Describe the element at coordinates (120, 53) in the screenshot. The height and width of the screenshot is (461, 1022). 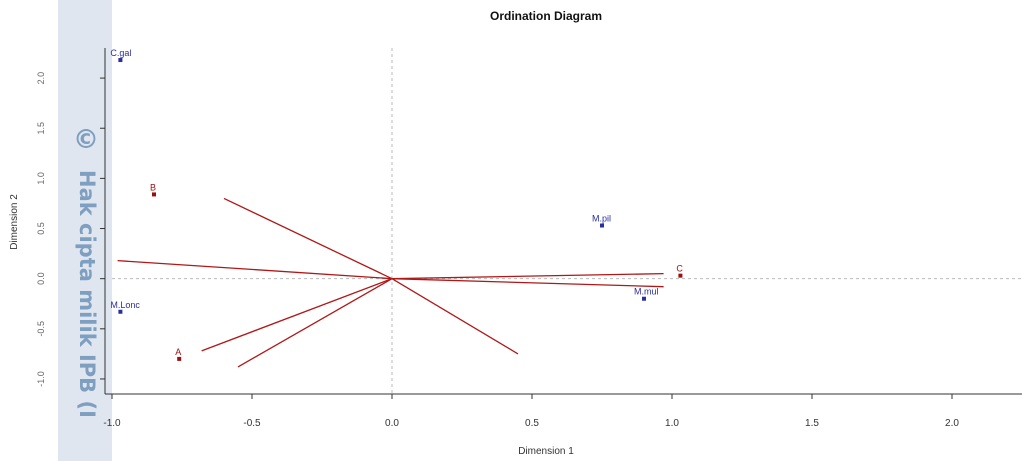
I see `species-label: C.gal` at that location.